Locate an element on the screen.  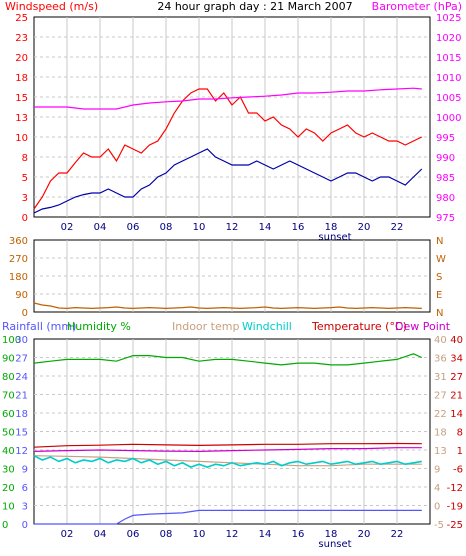
windspeed-tick-label: 0 is located at coordinates (25, 218).